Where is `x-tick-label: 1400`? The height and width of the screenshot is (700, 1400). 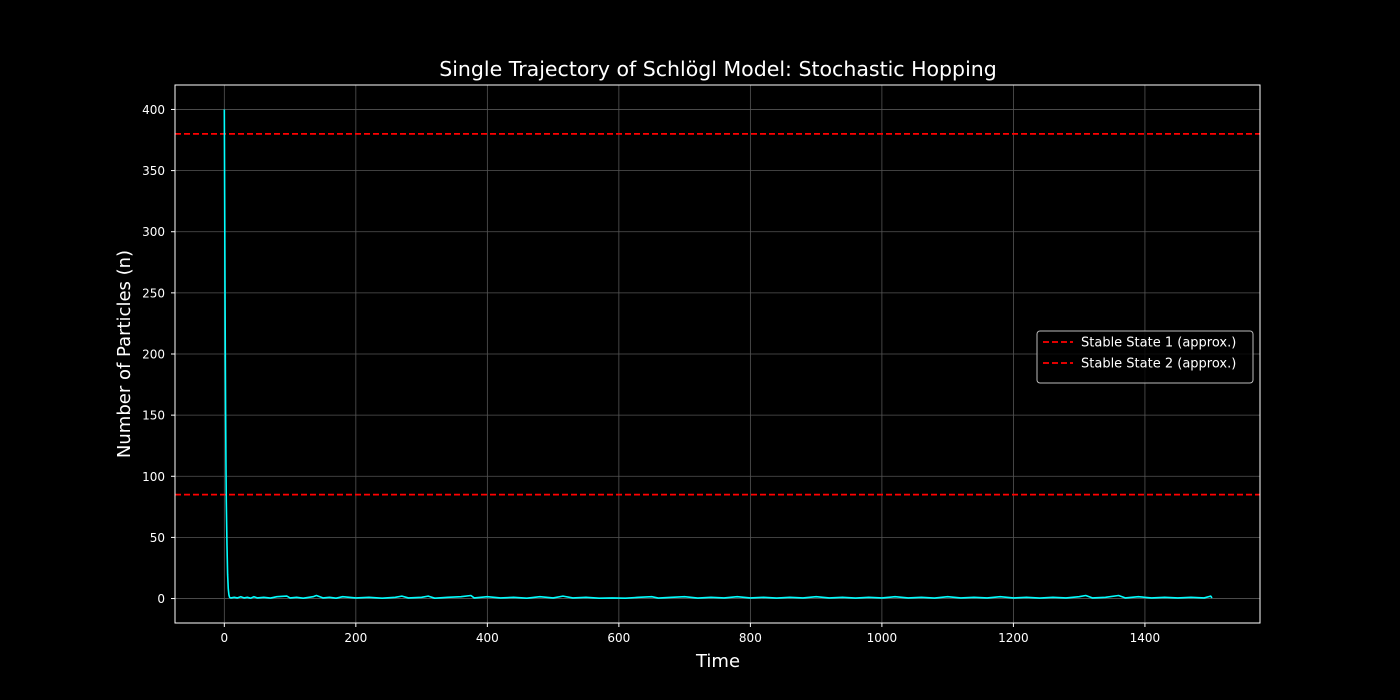
x-tick-label: 1400 is located at coordinates (1145, 638).